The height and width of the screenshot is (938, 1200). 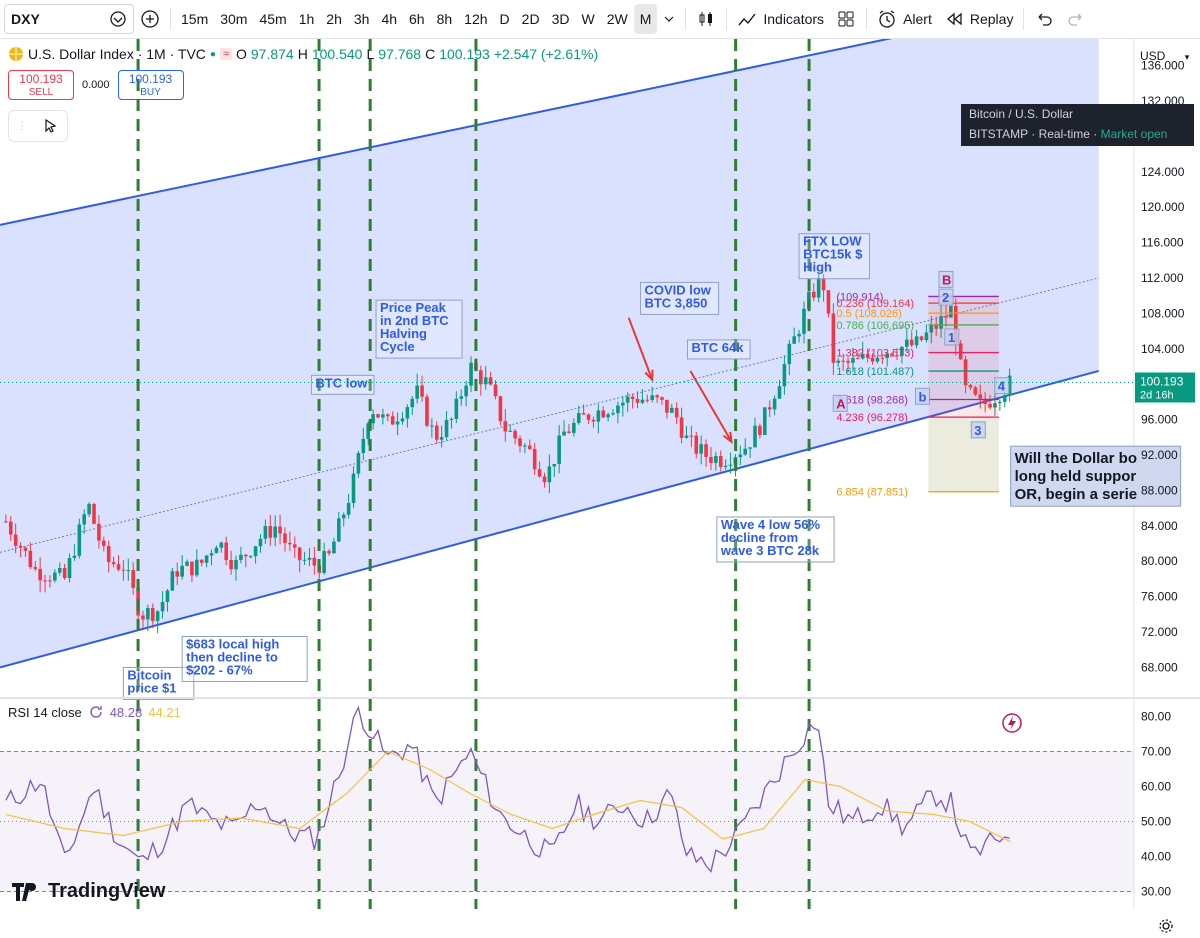 I want to click on last-price-badge, so click(x=1165, y=387).